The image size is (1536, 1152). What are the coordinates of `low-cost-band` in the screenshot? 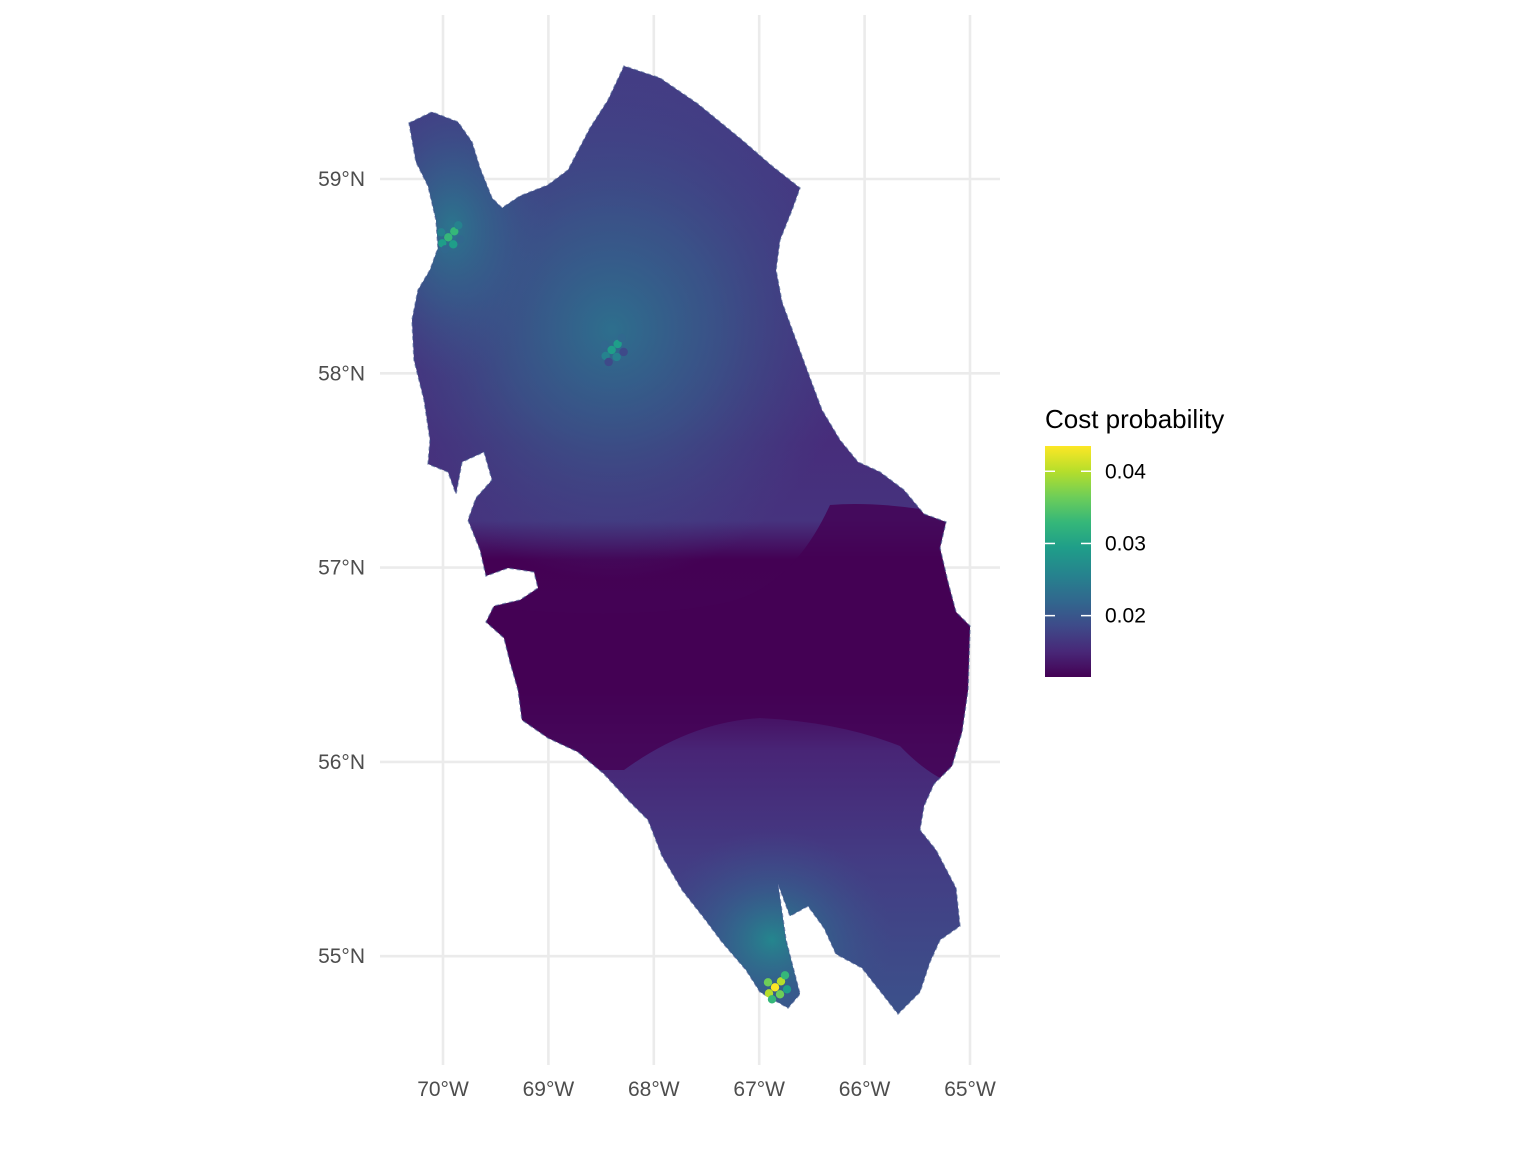 It's located at (725, 647).